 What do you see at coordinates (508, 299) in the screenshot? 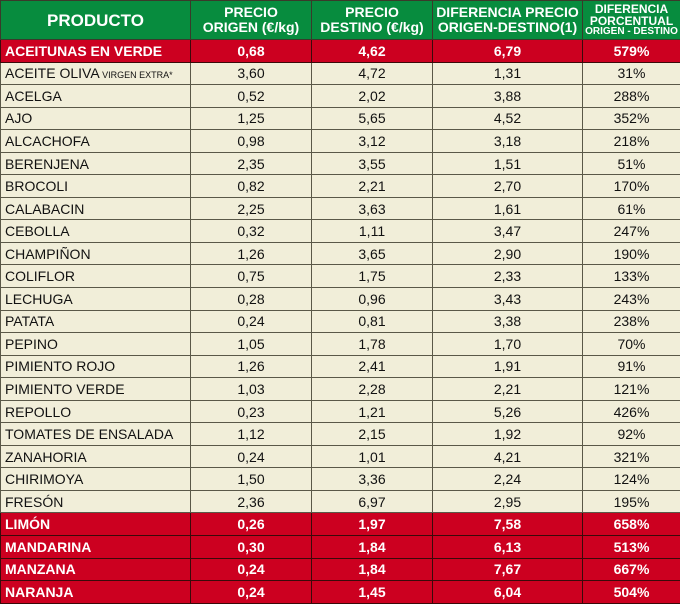
I see `cell-diferencia: 3,43` at bounding box center [508, 299].